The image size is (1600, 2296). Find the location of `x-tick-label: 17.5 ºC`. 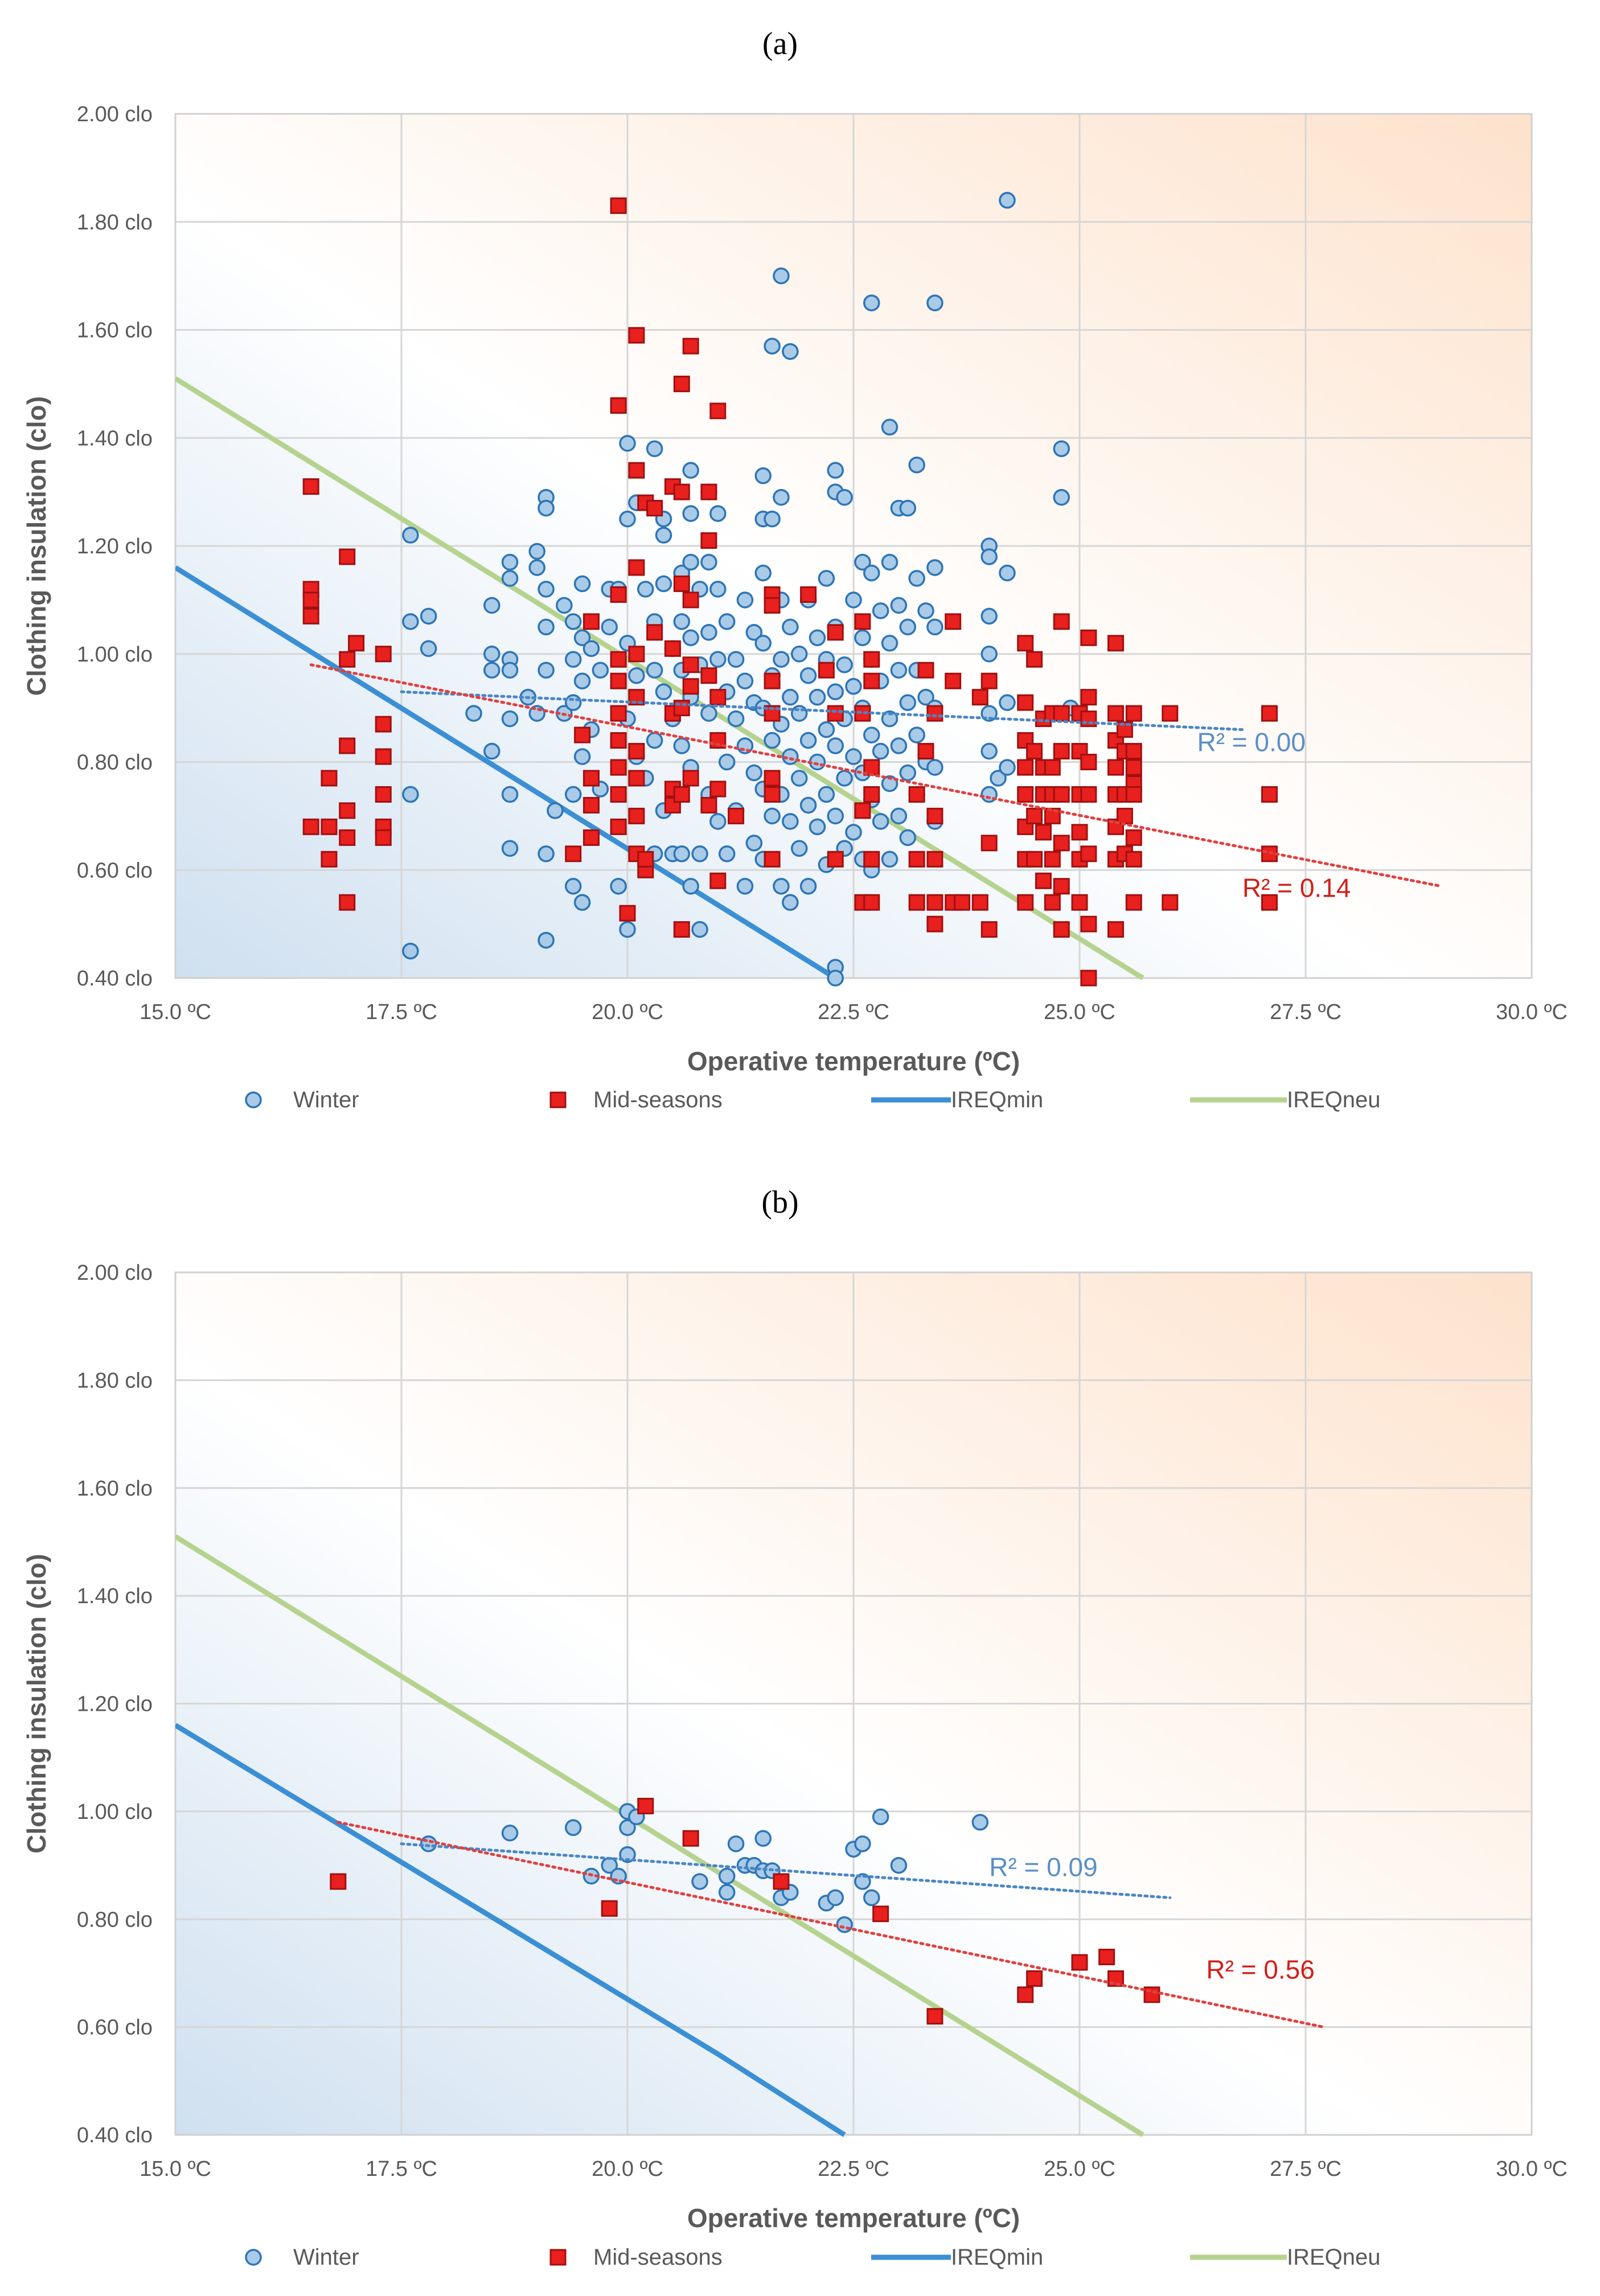

x-tick-label: 17.5 ºC is located at coordinates (402, 1012).